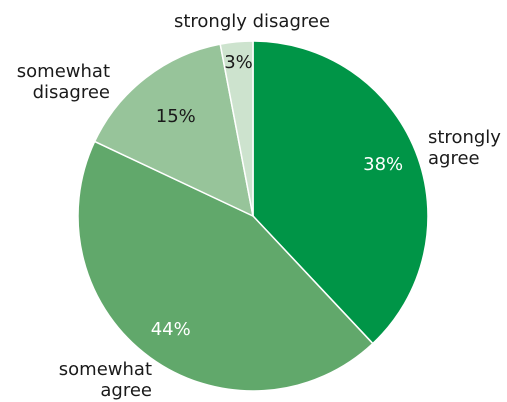 This screenshot has width=507, height=402. What do you see at coordinates (105, 380) in the screenshot?
I see `category-label-somewhat-agree: somewhat agree` at bounding box center [105, 380].